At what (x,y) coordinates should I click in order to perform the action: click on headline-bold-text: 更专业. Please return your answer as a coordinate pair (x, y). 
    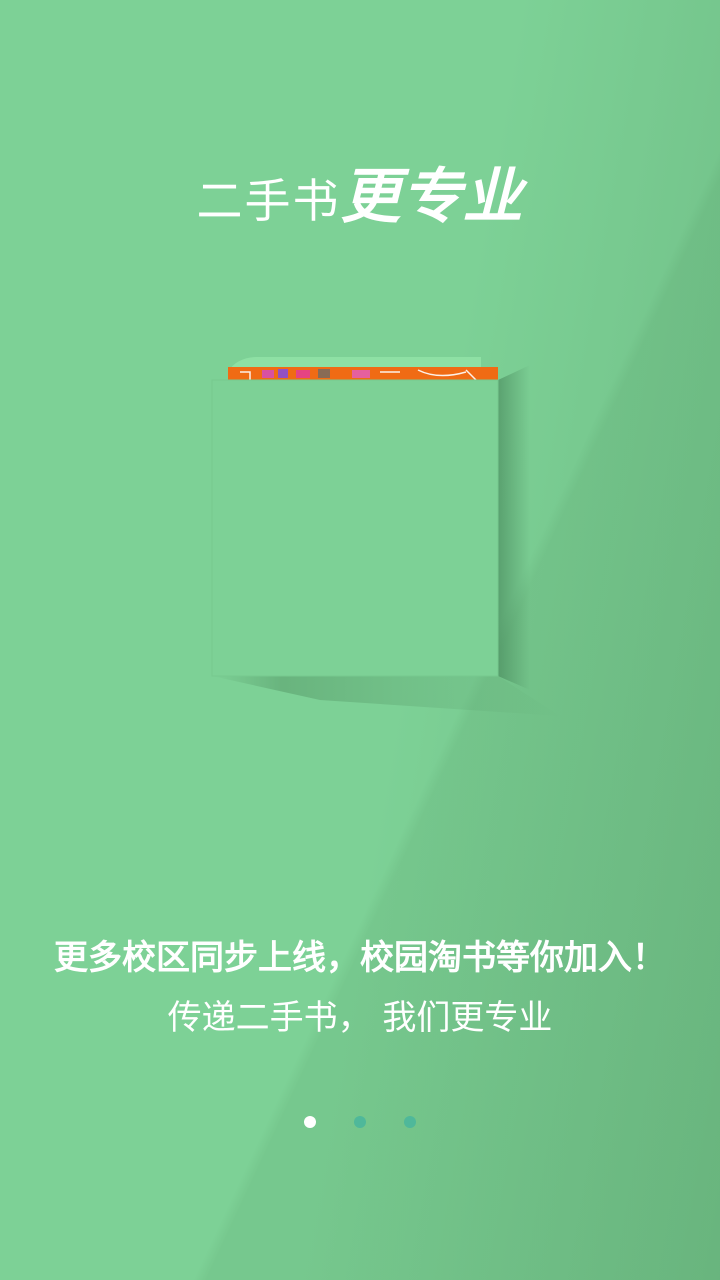
    Looking at the image, I should click on (432, 197).